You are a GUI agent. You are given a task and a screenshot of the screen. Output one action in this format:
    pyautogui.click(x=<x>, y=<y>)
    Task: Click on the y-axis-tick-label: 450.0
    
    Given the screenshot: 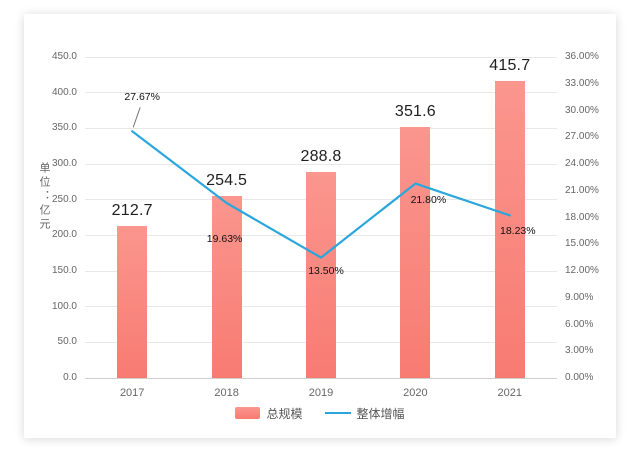 What is the action you would take?
    pyautogui.click(x=64, y=56)
    